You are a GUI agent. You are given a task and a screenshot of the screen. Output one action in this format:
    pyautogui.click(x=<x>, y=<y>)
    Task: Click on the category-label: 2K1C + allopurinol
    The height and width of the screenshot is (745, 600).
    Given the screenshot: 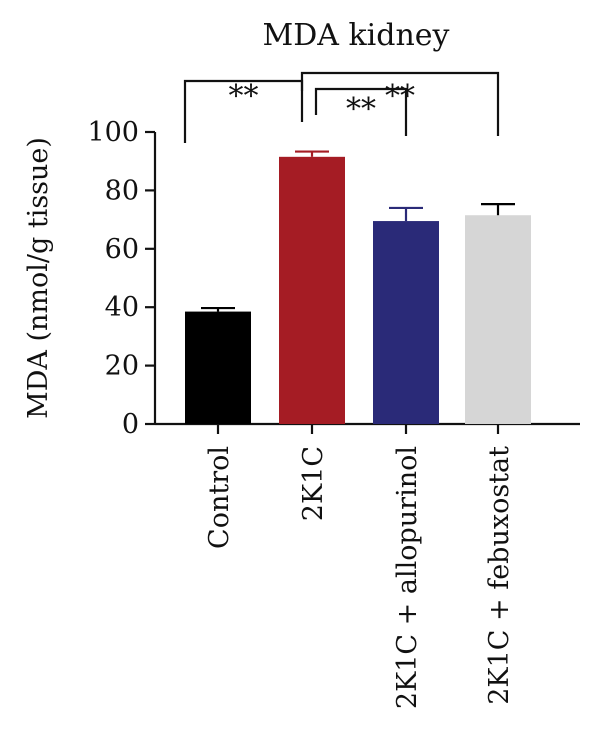 What is the action you would take?
    pyautogui.click(x=407, y=577)
    